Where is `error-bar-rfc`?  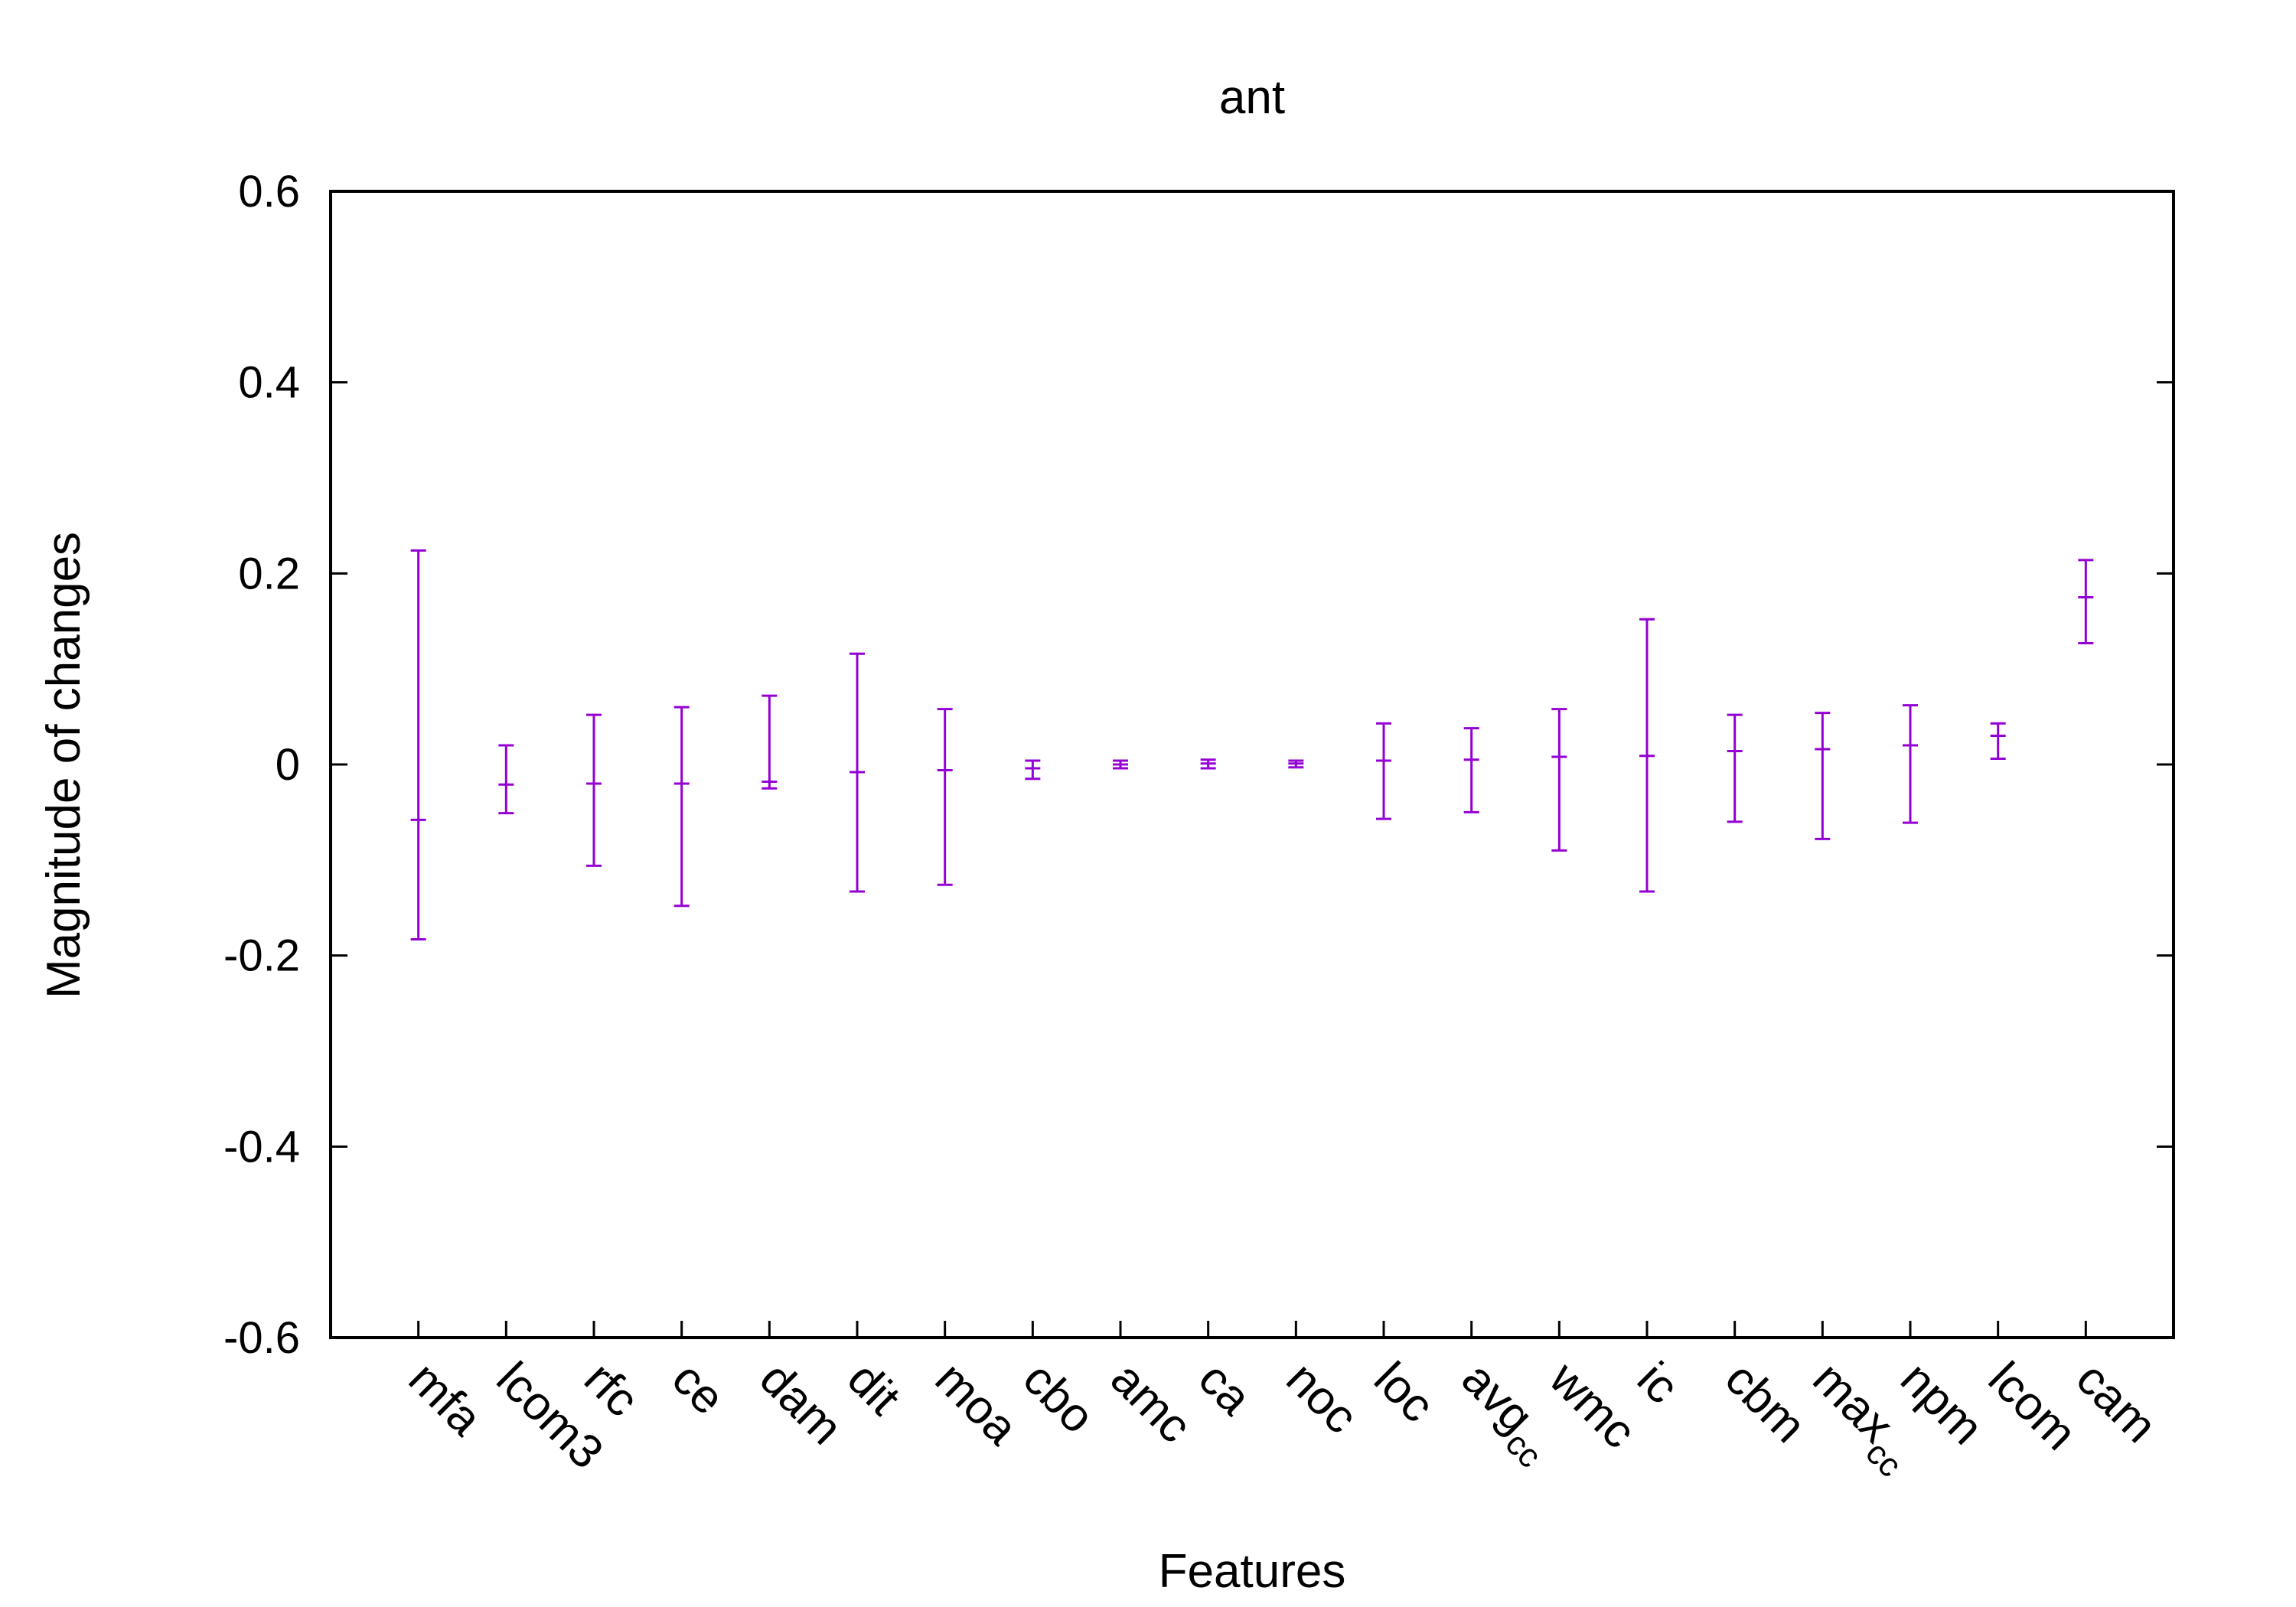
error-bar-rfc is located at coordinates (594, 790).